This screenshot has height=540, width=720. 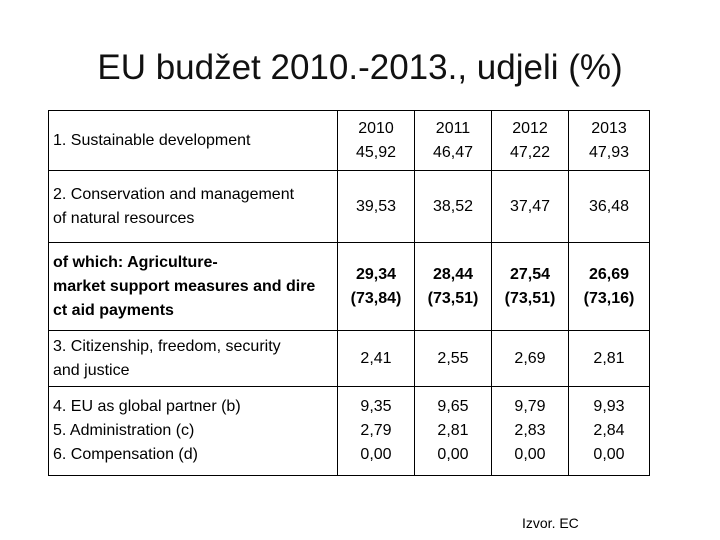 What do you see at coordinates (530, 406) in the screenshot?
I see `cell-value: 9,79` at bounding box center [530, 406].